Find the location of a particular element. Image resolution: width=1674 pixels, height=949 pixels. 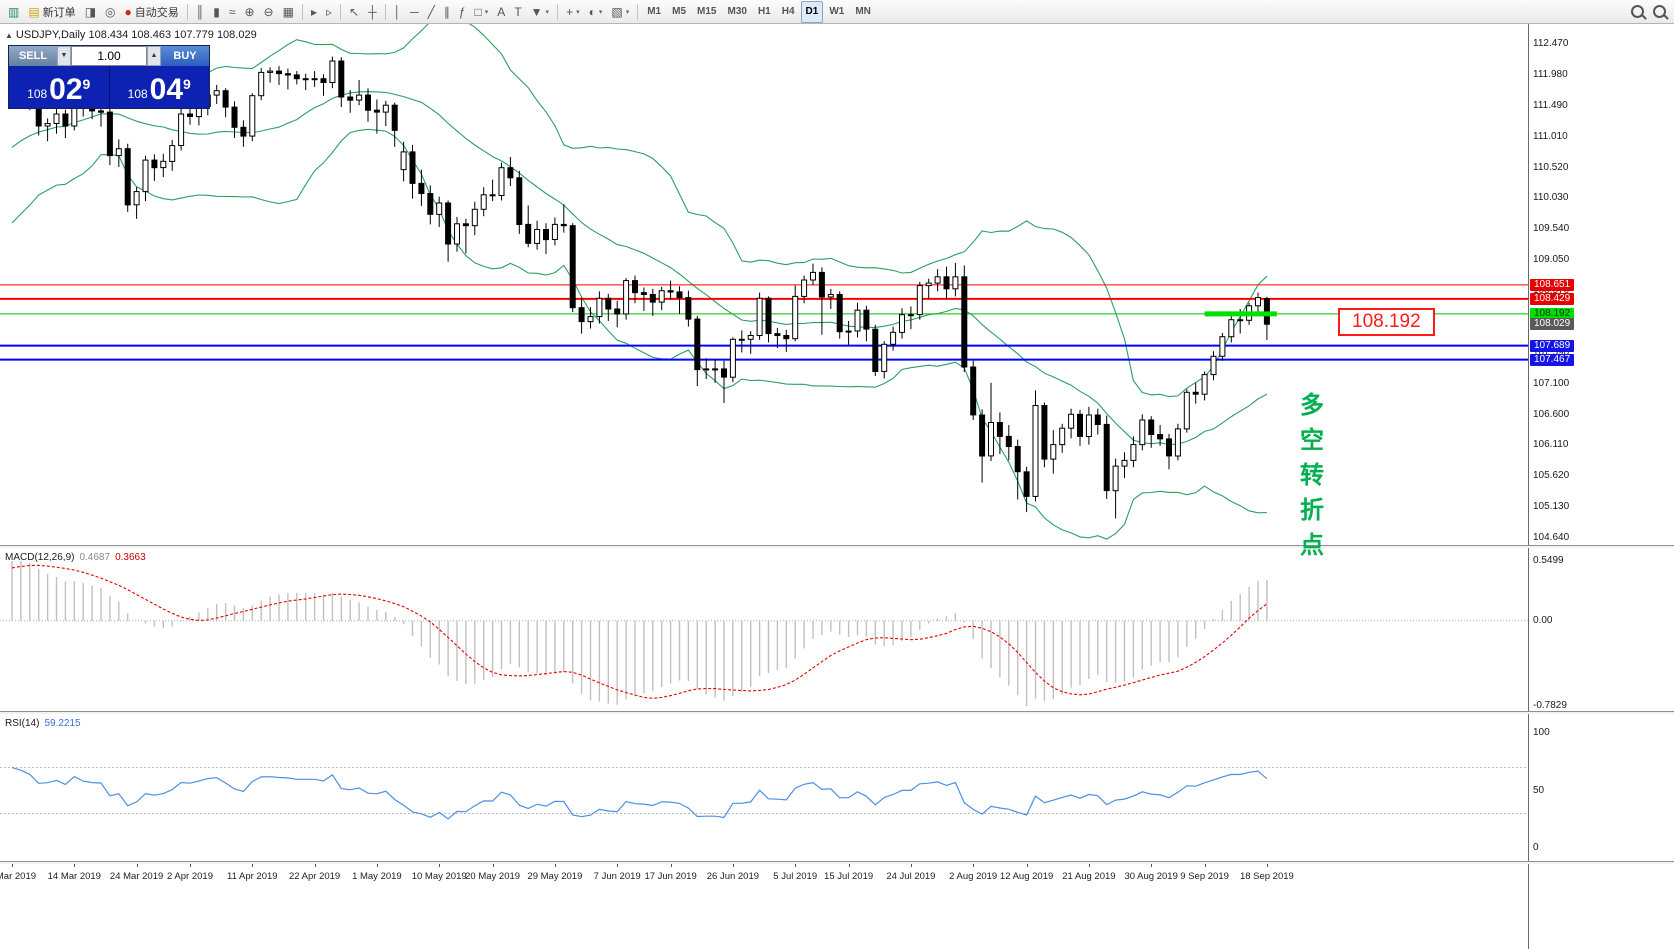

tile-windows-button: ▦ is located at coordinates (288, 12).